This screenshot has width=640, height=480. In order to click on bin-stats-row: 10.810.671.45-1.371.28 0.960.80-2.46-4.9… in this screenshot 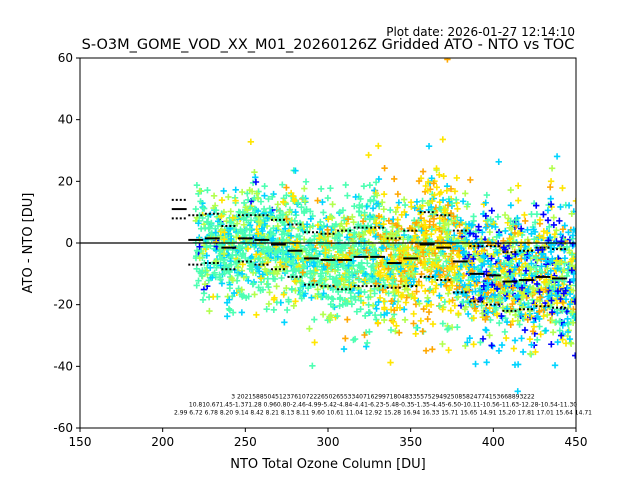, I will do `click(383, 405)`.